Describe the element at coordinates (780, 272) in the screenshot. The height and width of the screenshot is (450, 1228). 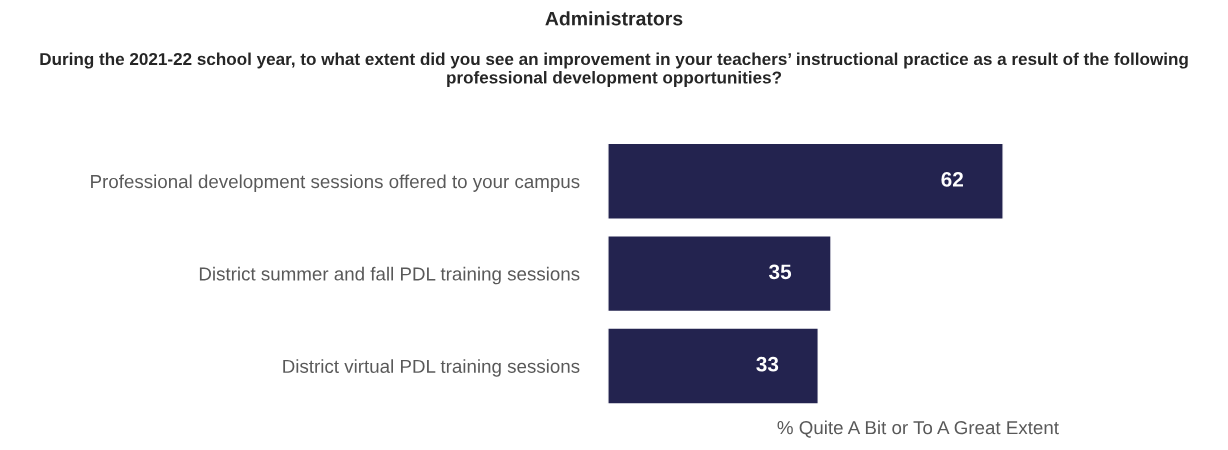
I see `data-label: 35` at that location.